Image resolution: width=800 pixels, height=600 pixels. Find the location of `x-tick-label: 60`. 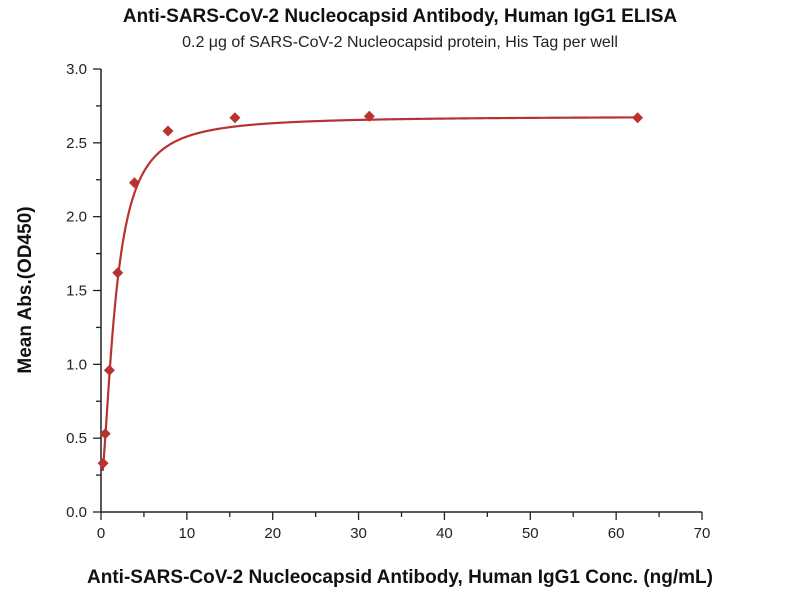

x-tick-label: 60 is located at coordinates (616, 533).